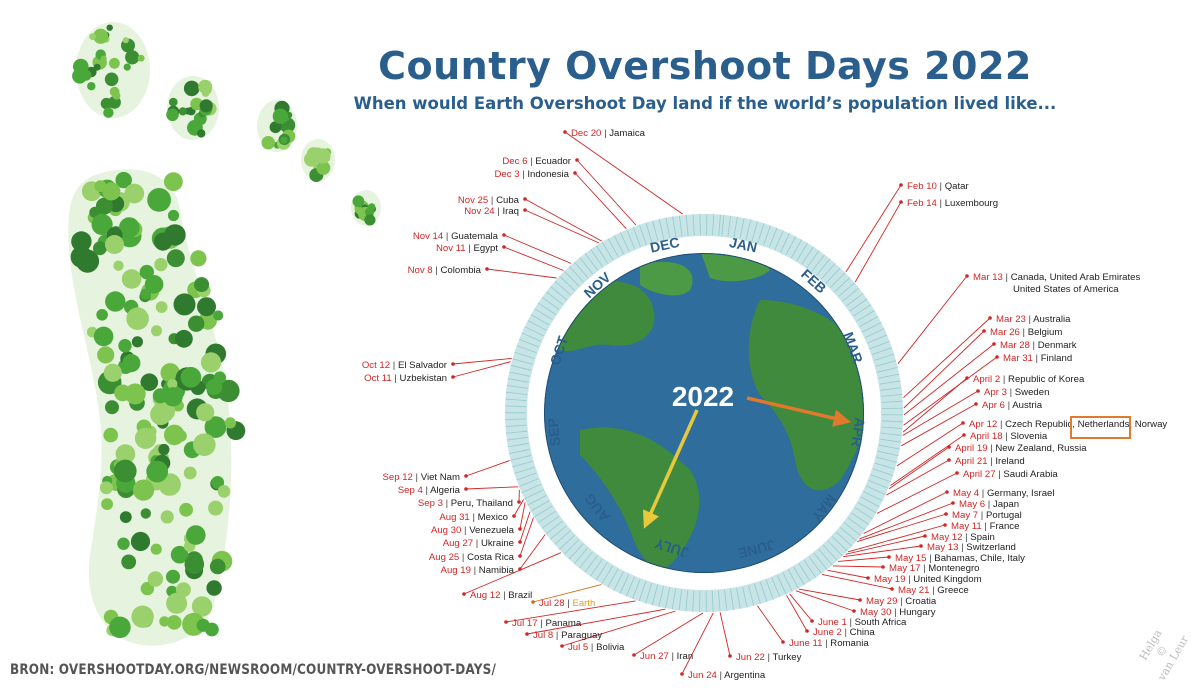 The image size is (1200, 697). Describe the element at coordinates (1076, 277) in the screenshot. I see `country-name: Canada, United Arab Emirates` at that location.